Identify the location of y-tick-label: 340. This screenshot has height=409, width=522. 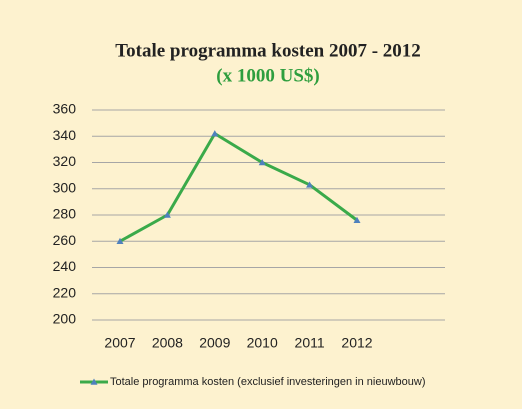
(65, 135).